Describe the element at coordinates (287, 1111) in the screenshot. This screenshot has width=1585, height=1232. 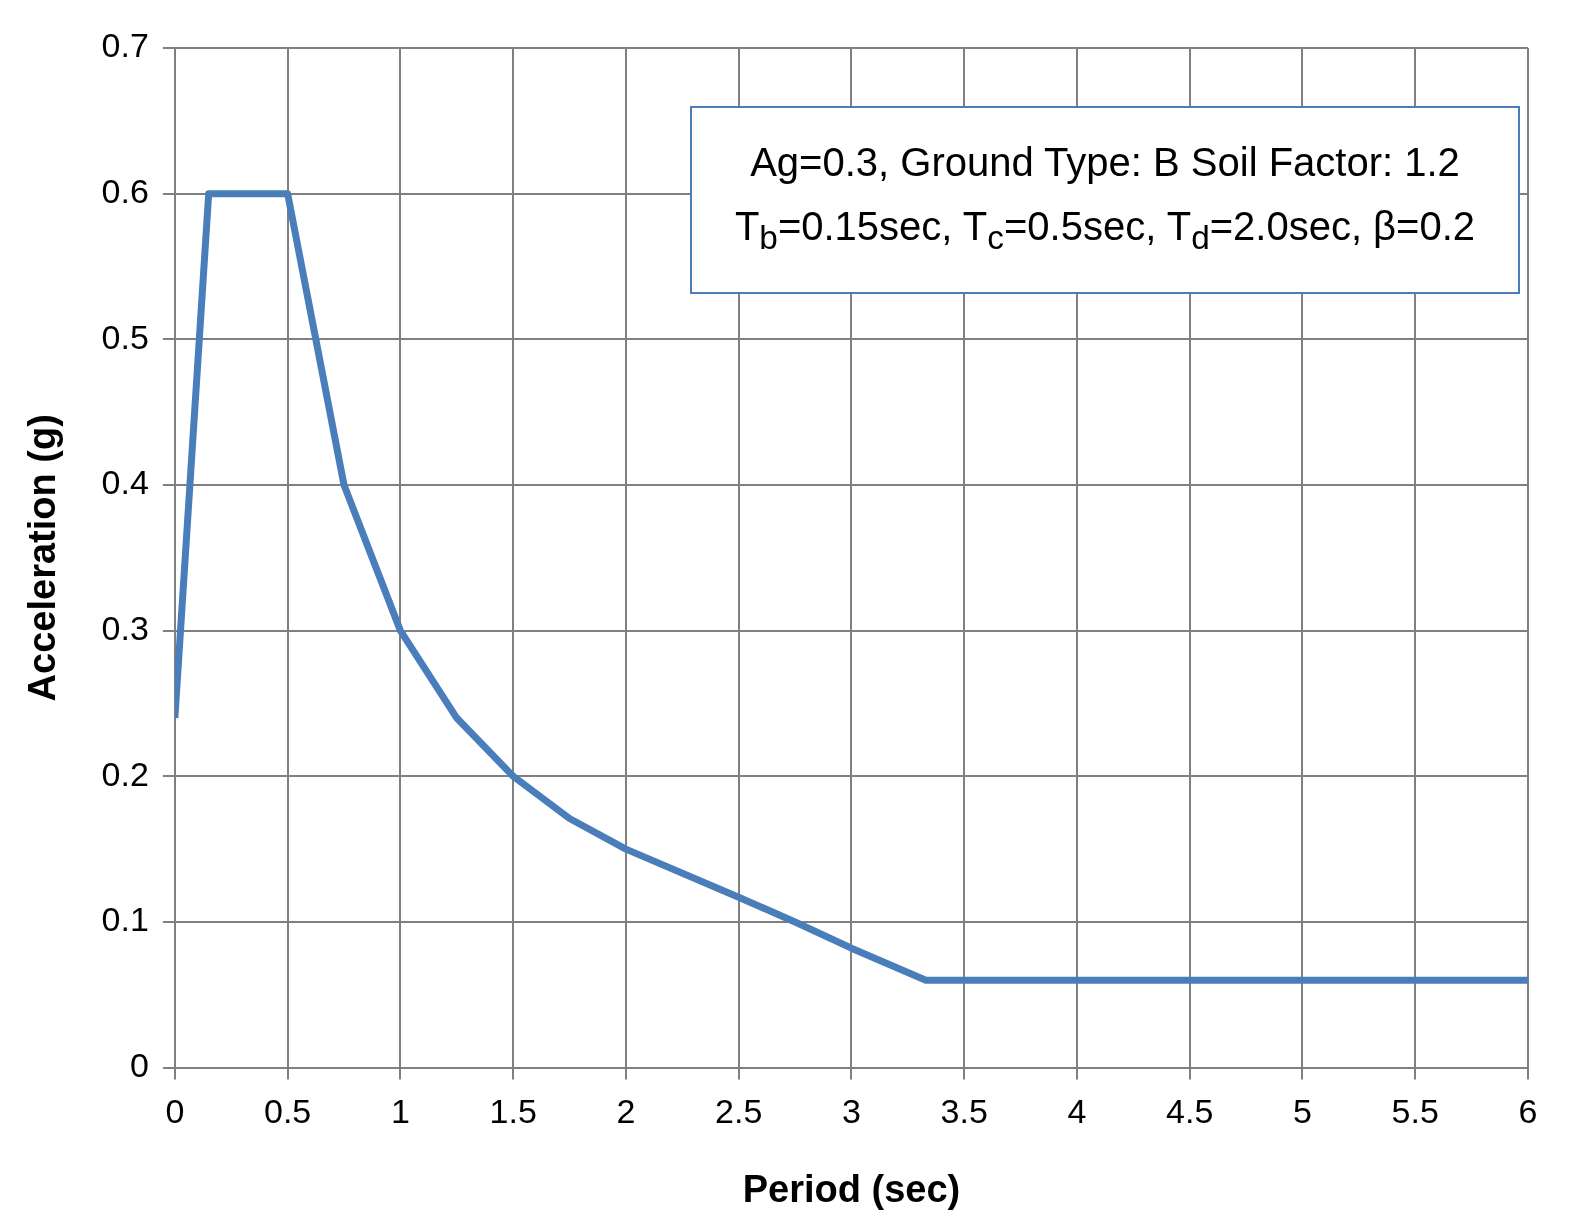
I see `x-tick-label: 0.5` at that location.